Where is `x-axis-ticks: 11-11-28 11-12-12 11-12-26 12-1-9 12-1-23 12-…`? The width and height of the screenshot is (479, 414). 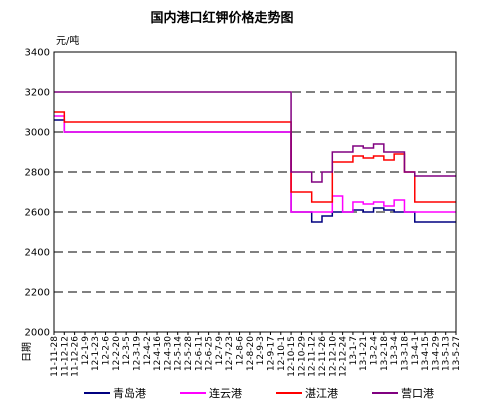 x-axis-ticks: 11-11-28 11-12-12 11-12-26 12-1-9 12-1-23 12-… is located at coordinates (256, 354).